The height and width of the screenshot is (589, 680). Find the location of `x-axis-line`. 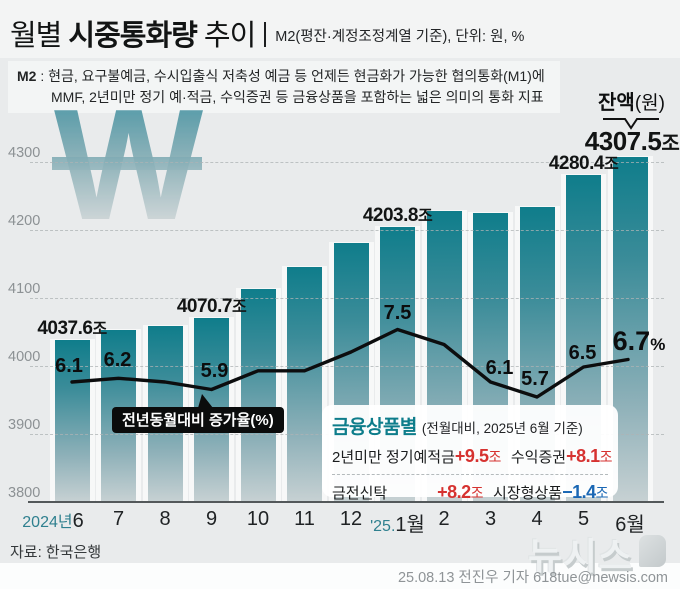

x-axis-line is located at coordinates (346, 502).